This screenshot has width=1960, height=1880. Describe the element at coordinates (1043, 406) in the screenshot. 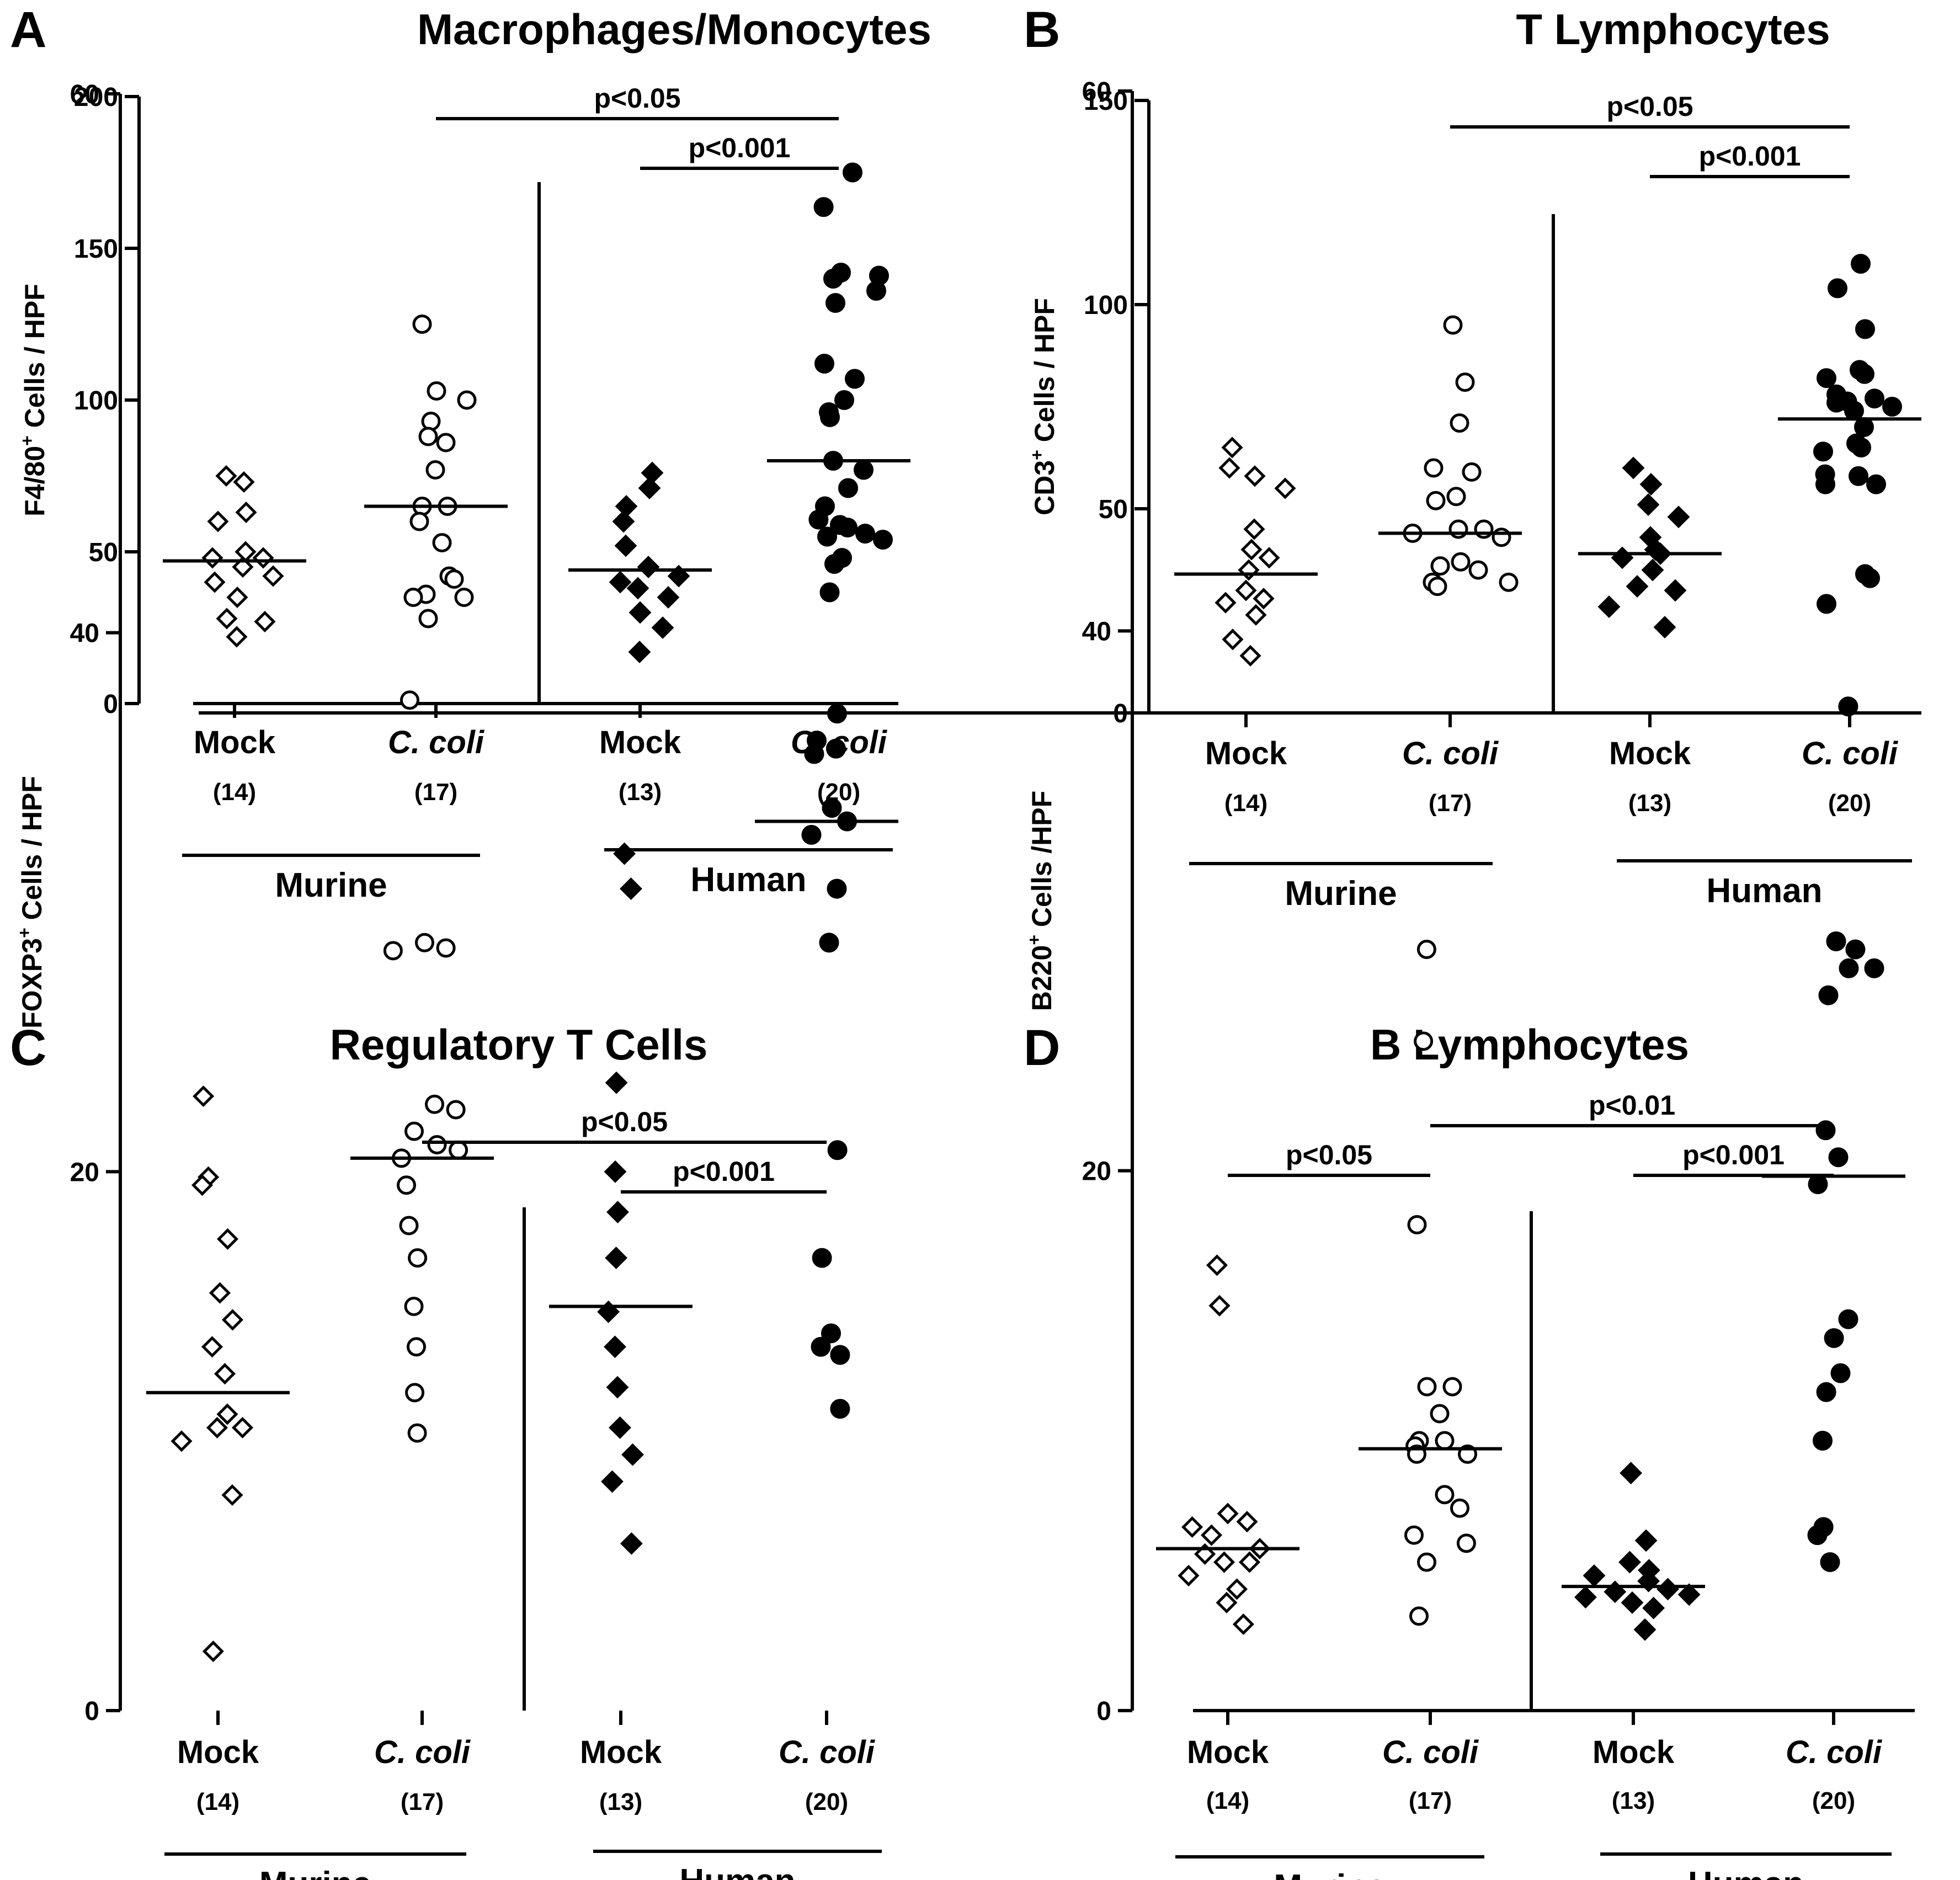

I see `y-axis-label: CD3+ Cells / HPF` at that location.